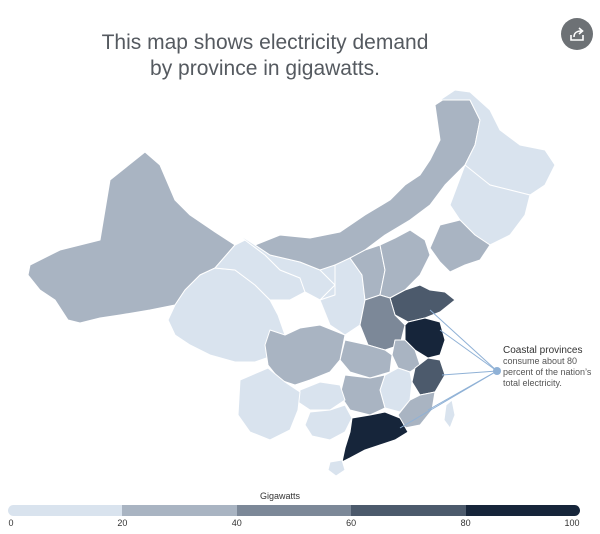  I want to click on province-taiwan, so click(449, 414).